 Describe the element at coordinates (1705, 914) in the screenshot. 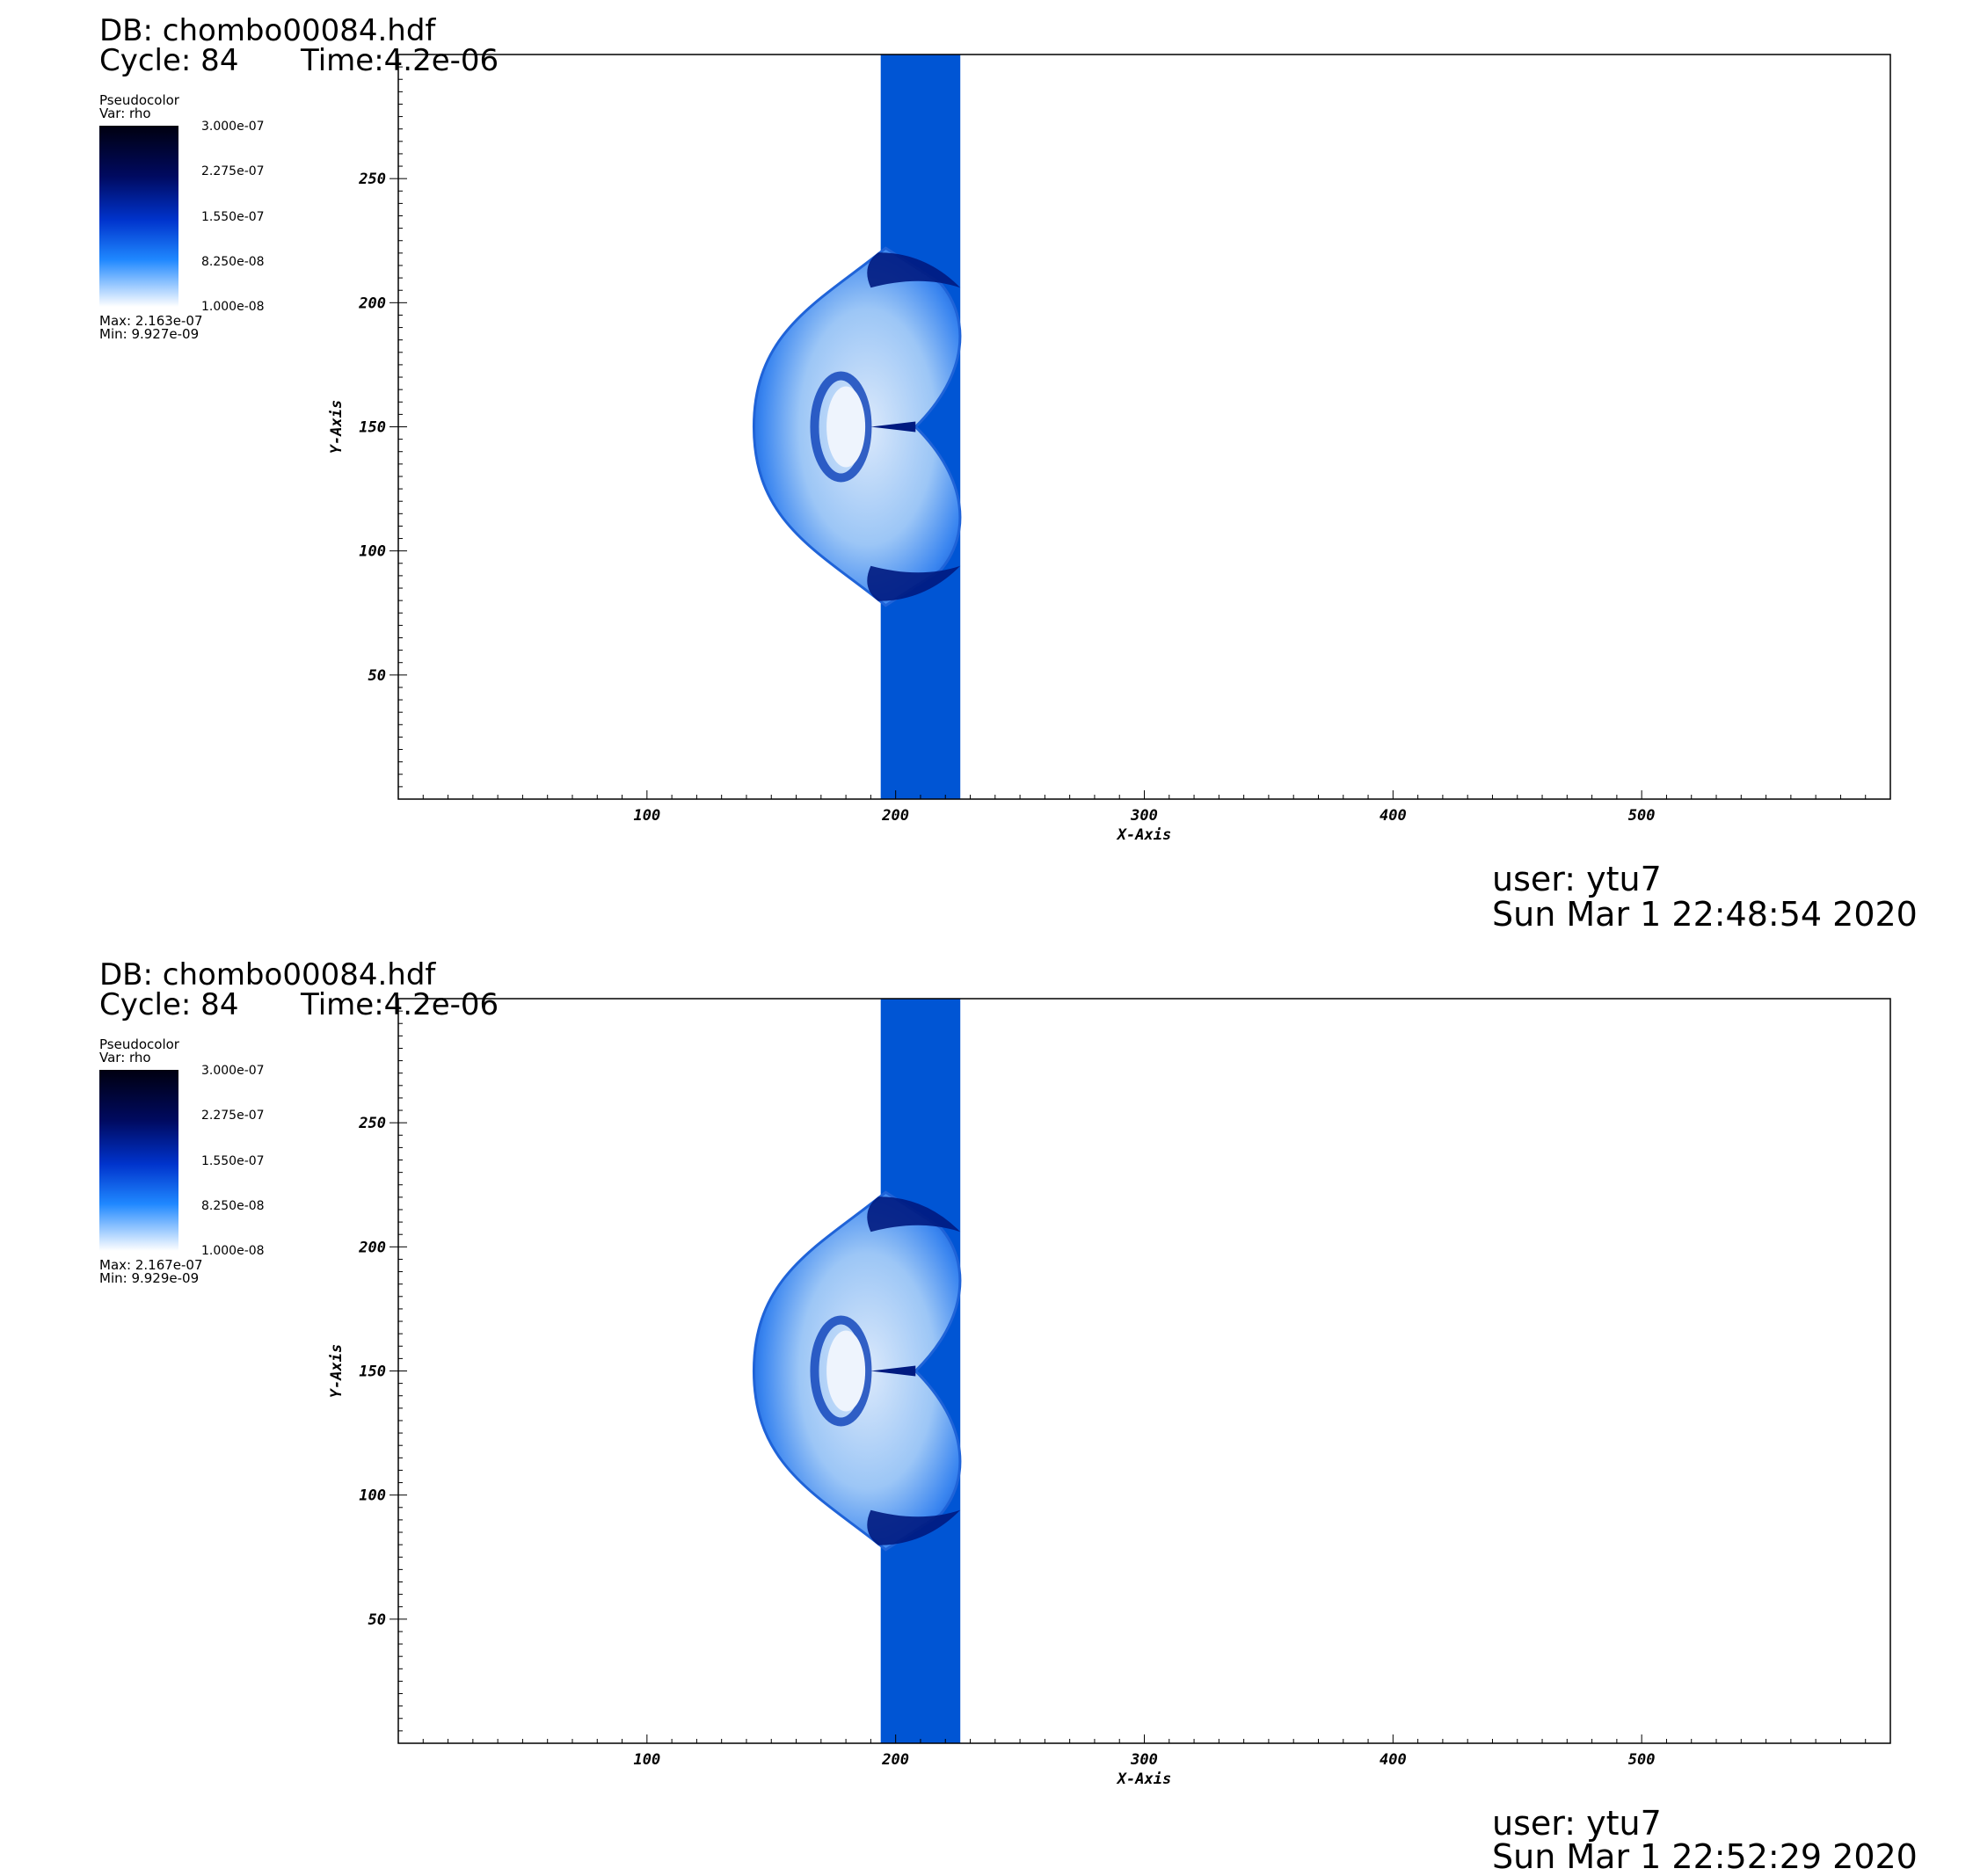

I see `footer-date: Sun Mar 1 22:48:54 2020` at that location.